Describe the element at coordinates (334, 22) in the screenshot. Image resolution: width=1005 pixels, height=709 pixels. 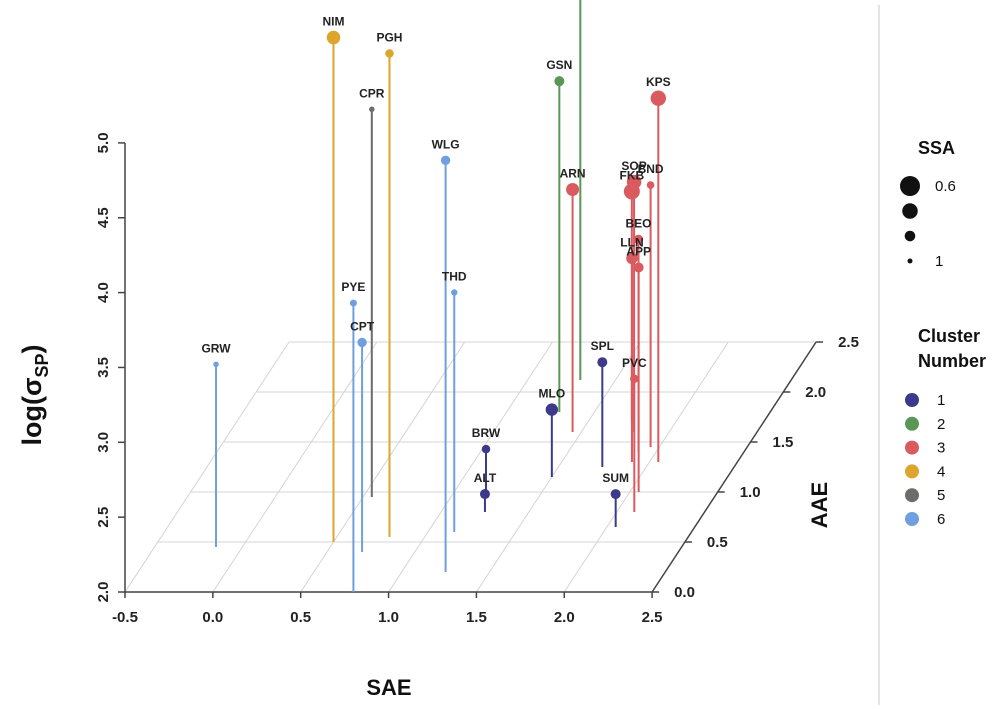
I see `point-label: NIM` at that location.